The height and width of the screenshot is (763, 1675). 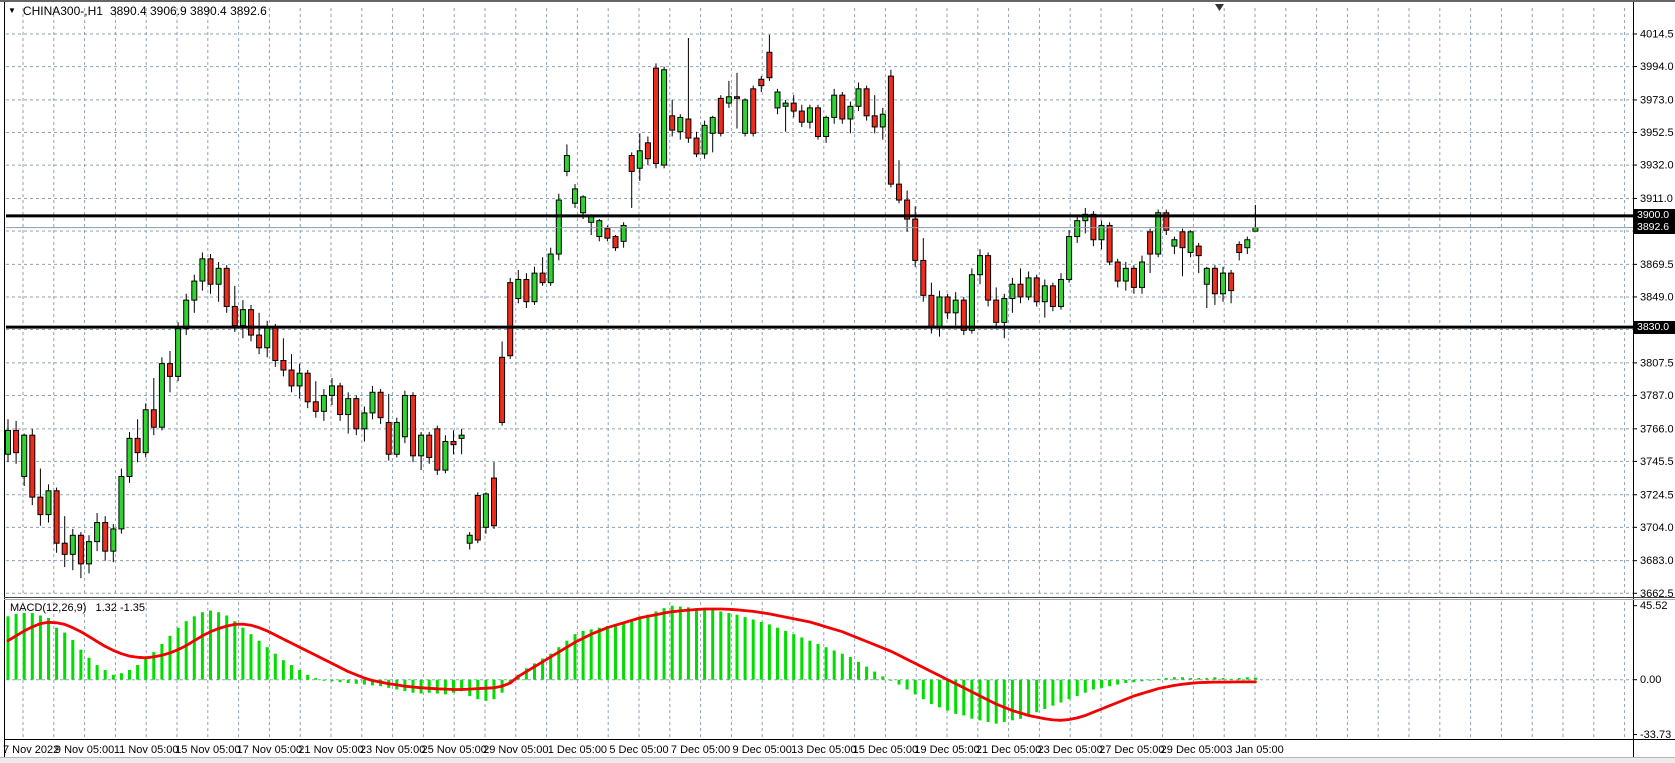 I want to click on time-axis-label: 3 Jan 05:00, so click(x=1255, y=750).